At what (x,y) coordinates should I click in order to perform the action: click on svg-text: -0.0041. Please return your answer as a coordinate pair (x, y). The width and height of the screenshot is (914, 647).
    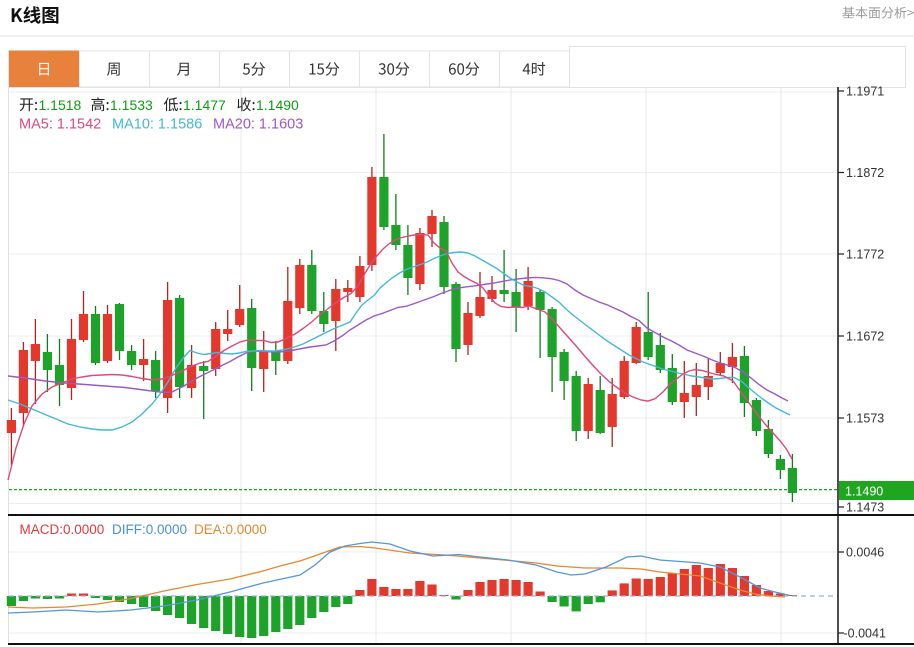
    Looking at the image, I should click on (865, 634).